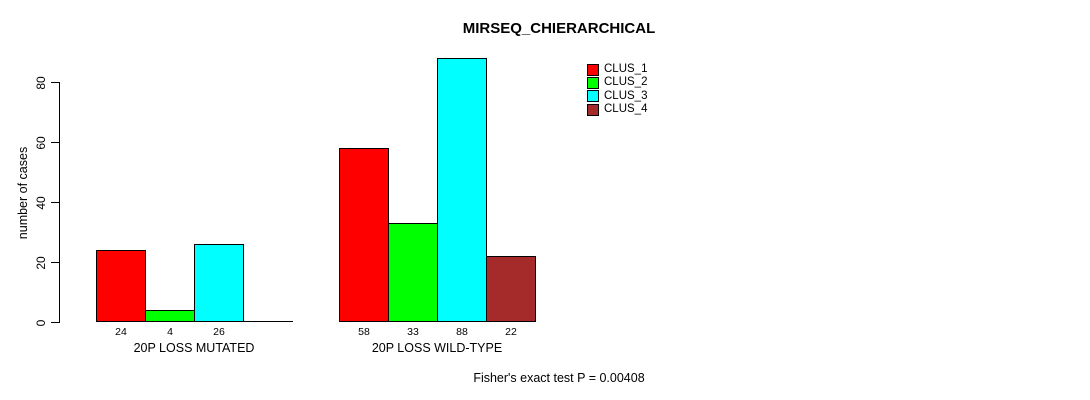 This screenshot has width=1090, height=400. What do you see at coordinates (170, 316) in the screenshot?
I see `bar-clus_2-group1` at bounding box center [170, 316].